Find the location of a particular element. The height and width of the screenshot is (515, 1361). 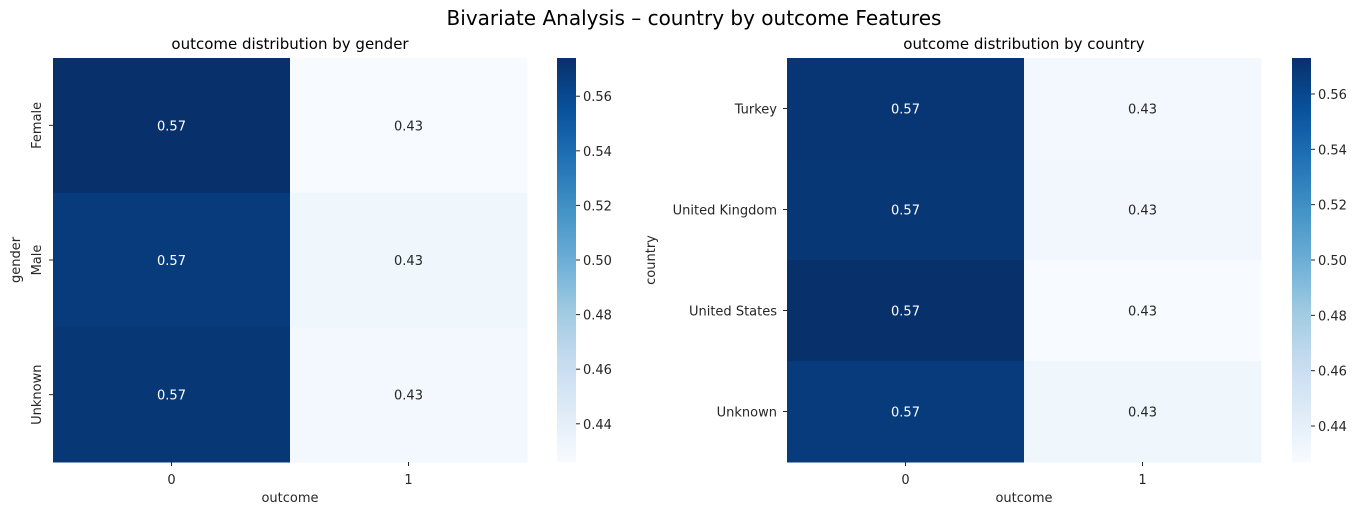

y-tick-label: Female is located at coordinates (37, 125).